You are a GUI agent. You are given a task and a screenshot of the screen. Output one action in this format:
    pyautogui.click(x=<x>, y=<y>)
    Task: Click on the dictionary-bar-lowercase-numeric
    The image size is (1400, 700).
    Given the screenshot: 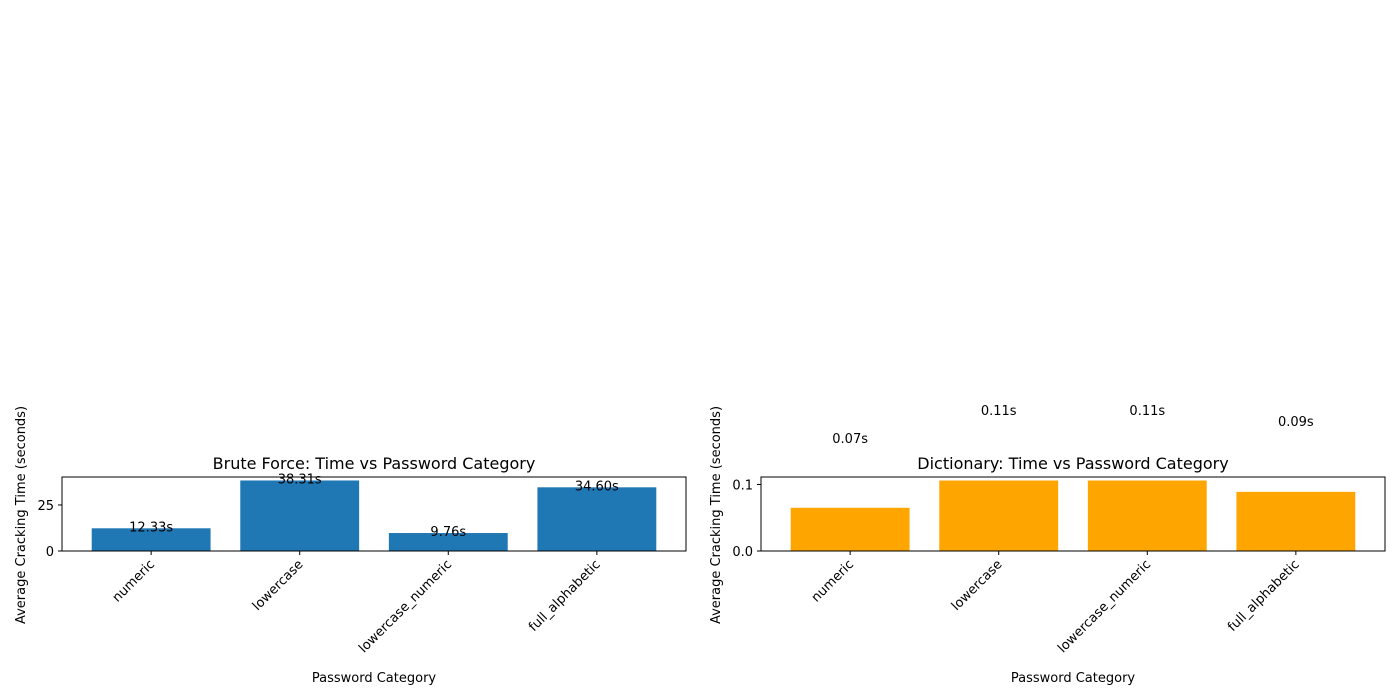 What is the action you would take?
    pyautogui.click(x=1147, y=515)
    